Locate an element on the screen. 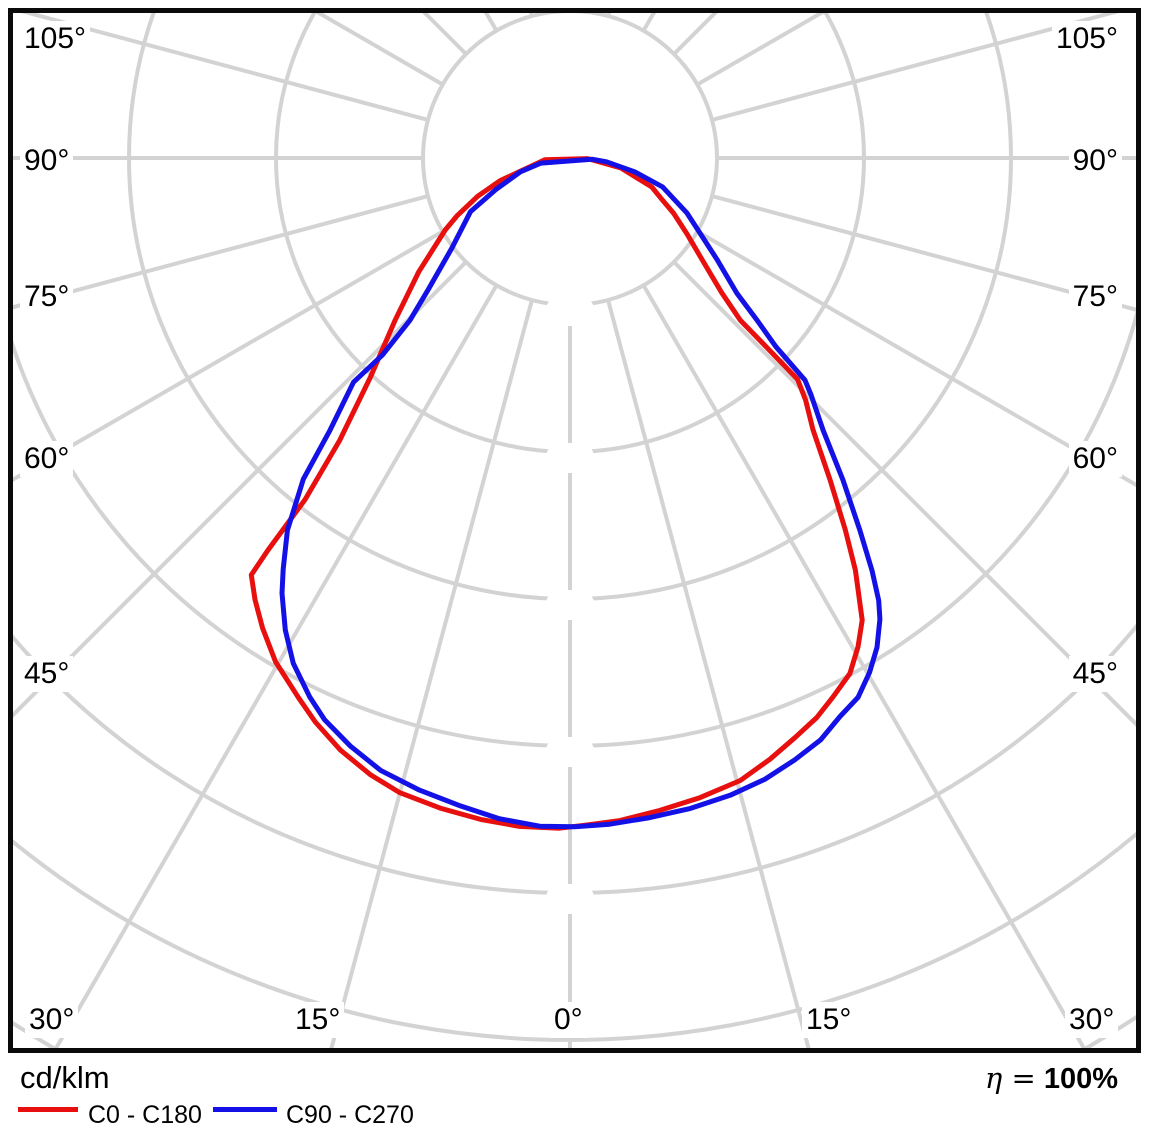 Image resolution: width=1164 pixels, height=1140 pixels. unit-label: cd/klm is located at coordinates (65, 1077).